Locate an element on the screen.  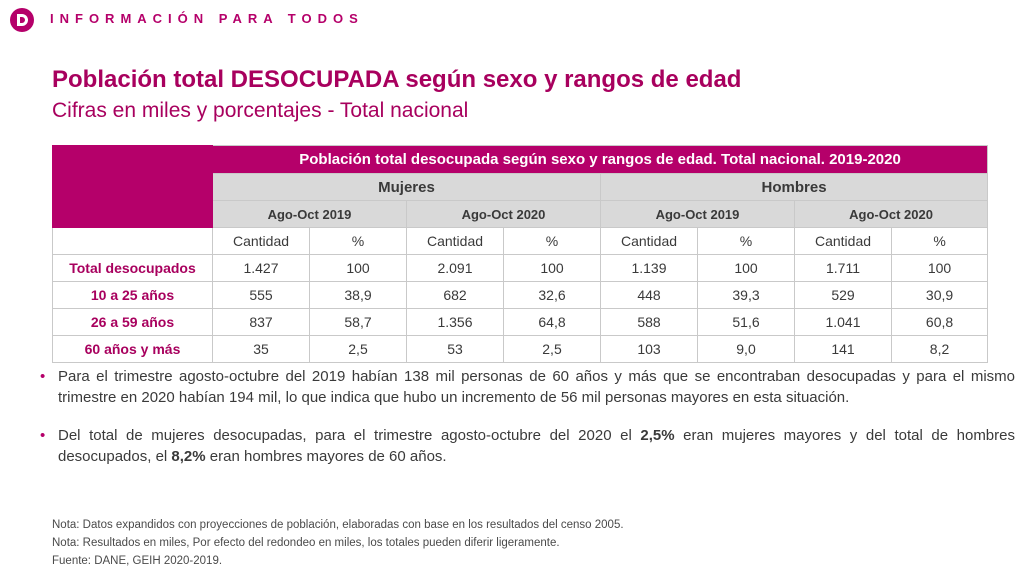
group-header-mujeres: Mujeres is located at coordinates (406, 187).